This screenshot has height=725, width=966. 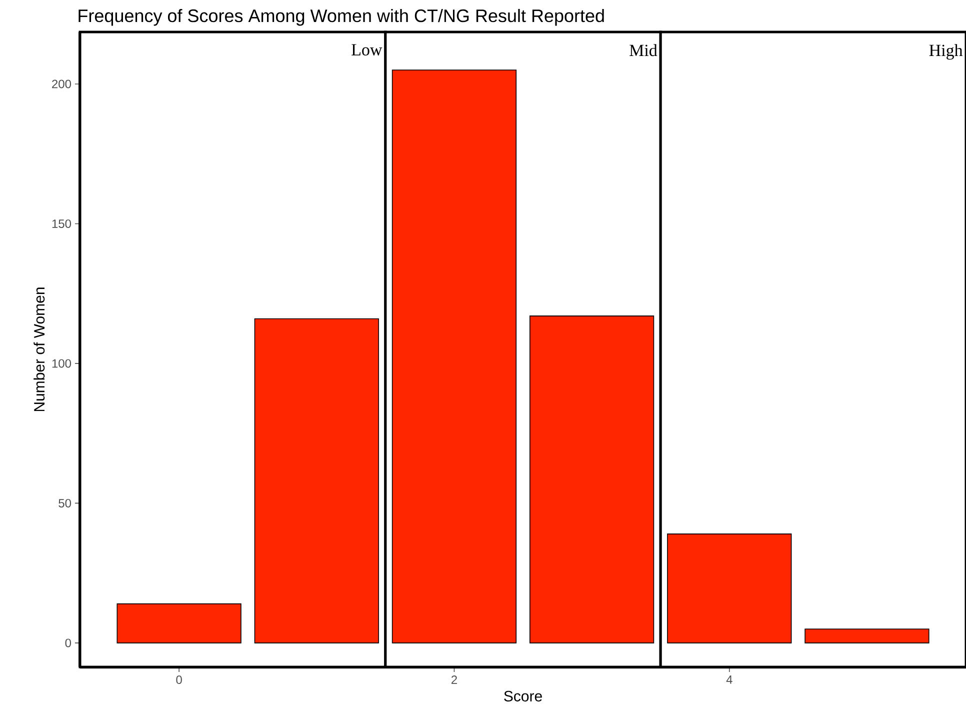 I want to click on y-tick-label: 200, so click(x=62, y=84).